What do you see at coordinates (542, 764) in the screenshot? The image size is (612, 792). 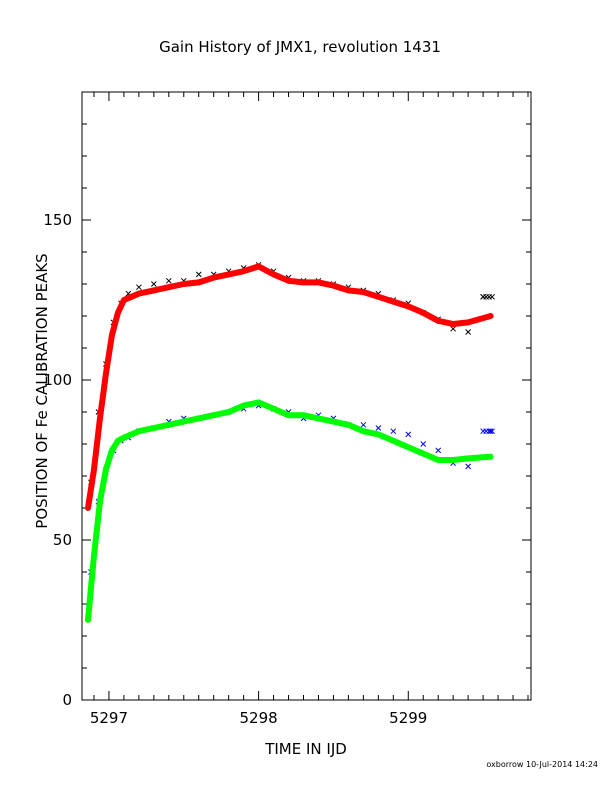 I see `footer-timestamp: oxborrow 10-Jul-2014 14:24` at bounding box center [542, 764].